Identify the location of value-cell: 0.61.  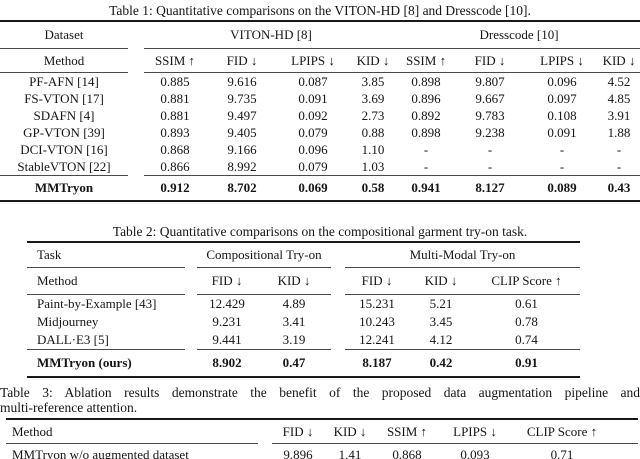
(526, 303).